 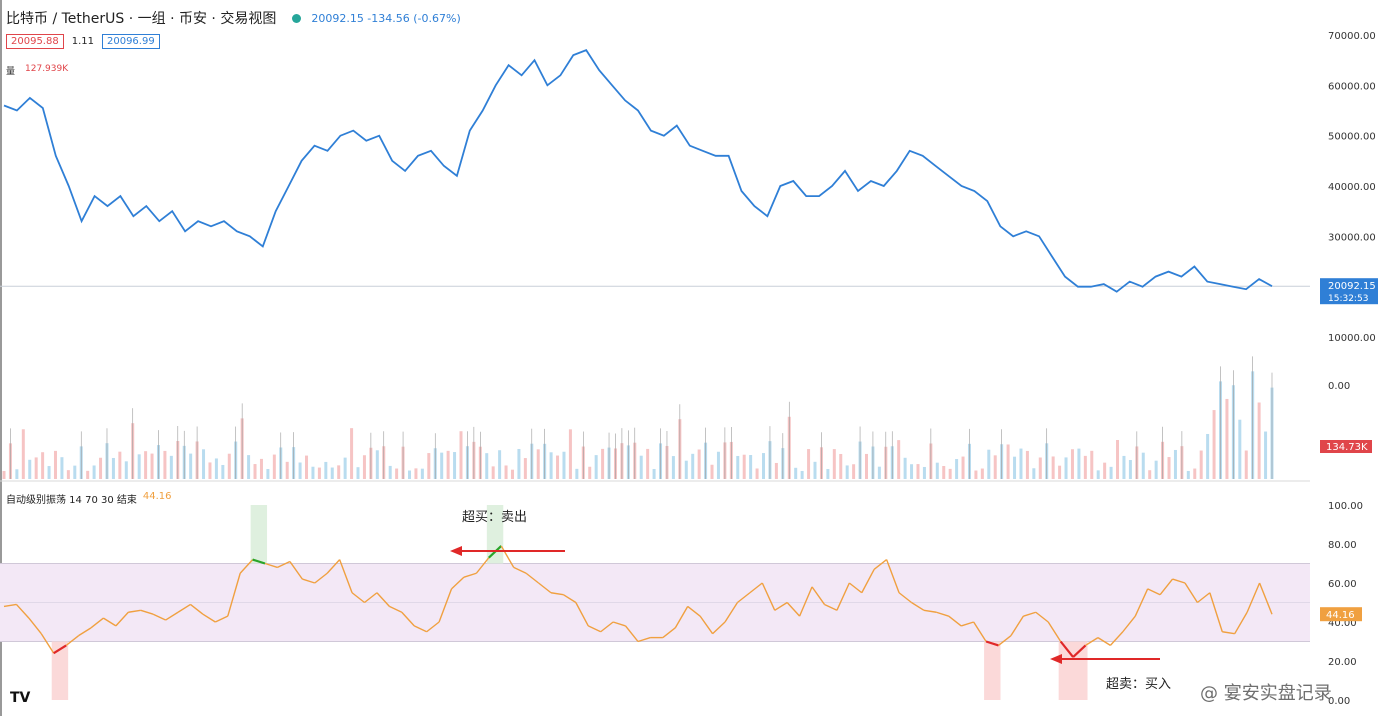 What do you see at coordinates (130, 41) in the screenshot?
I see `buy-price-button: 20096.99` at bounding box center [130, 41].